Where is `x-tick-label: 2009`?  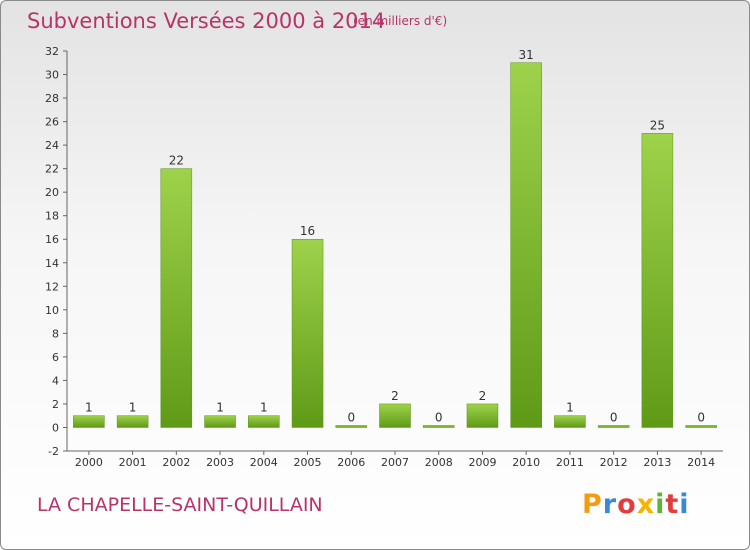 x-tick-label: 2009 is located at coordinates (482, 462).